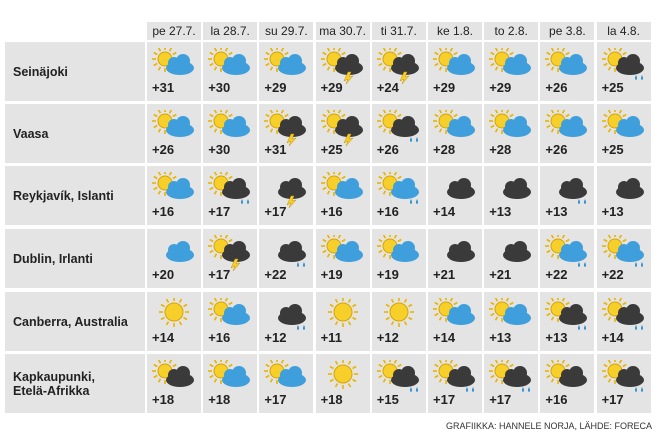 This screenshot has height=439, width=660. I want to click on city-name: Vaasa, so click(75, 133).